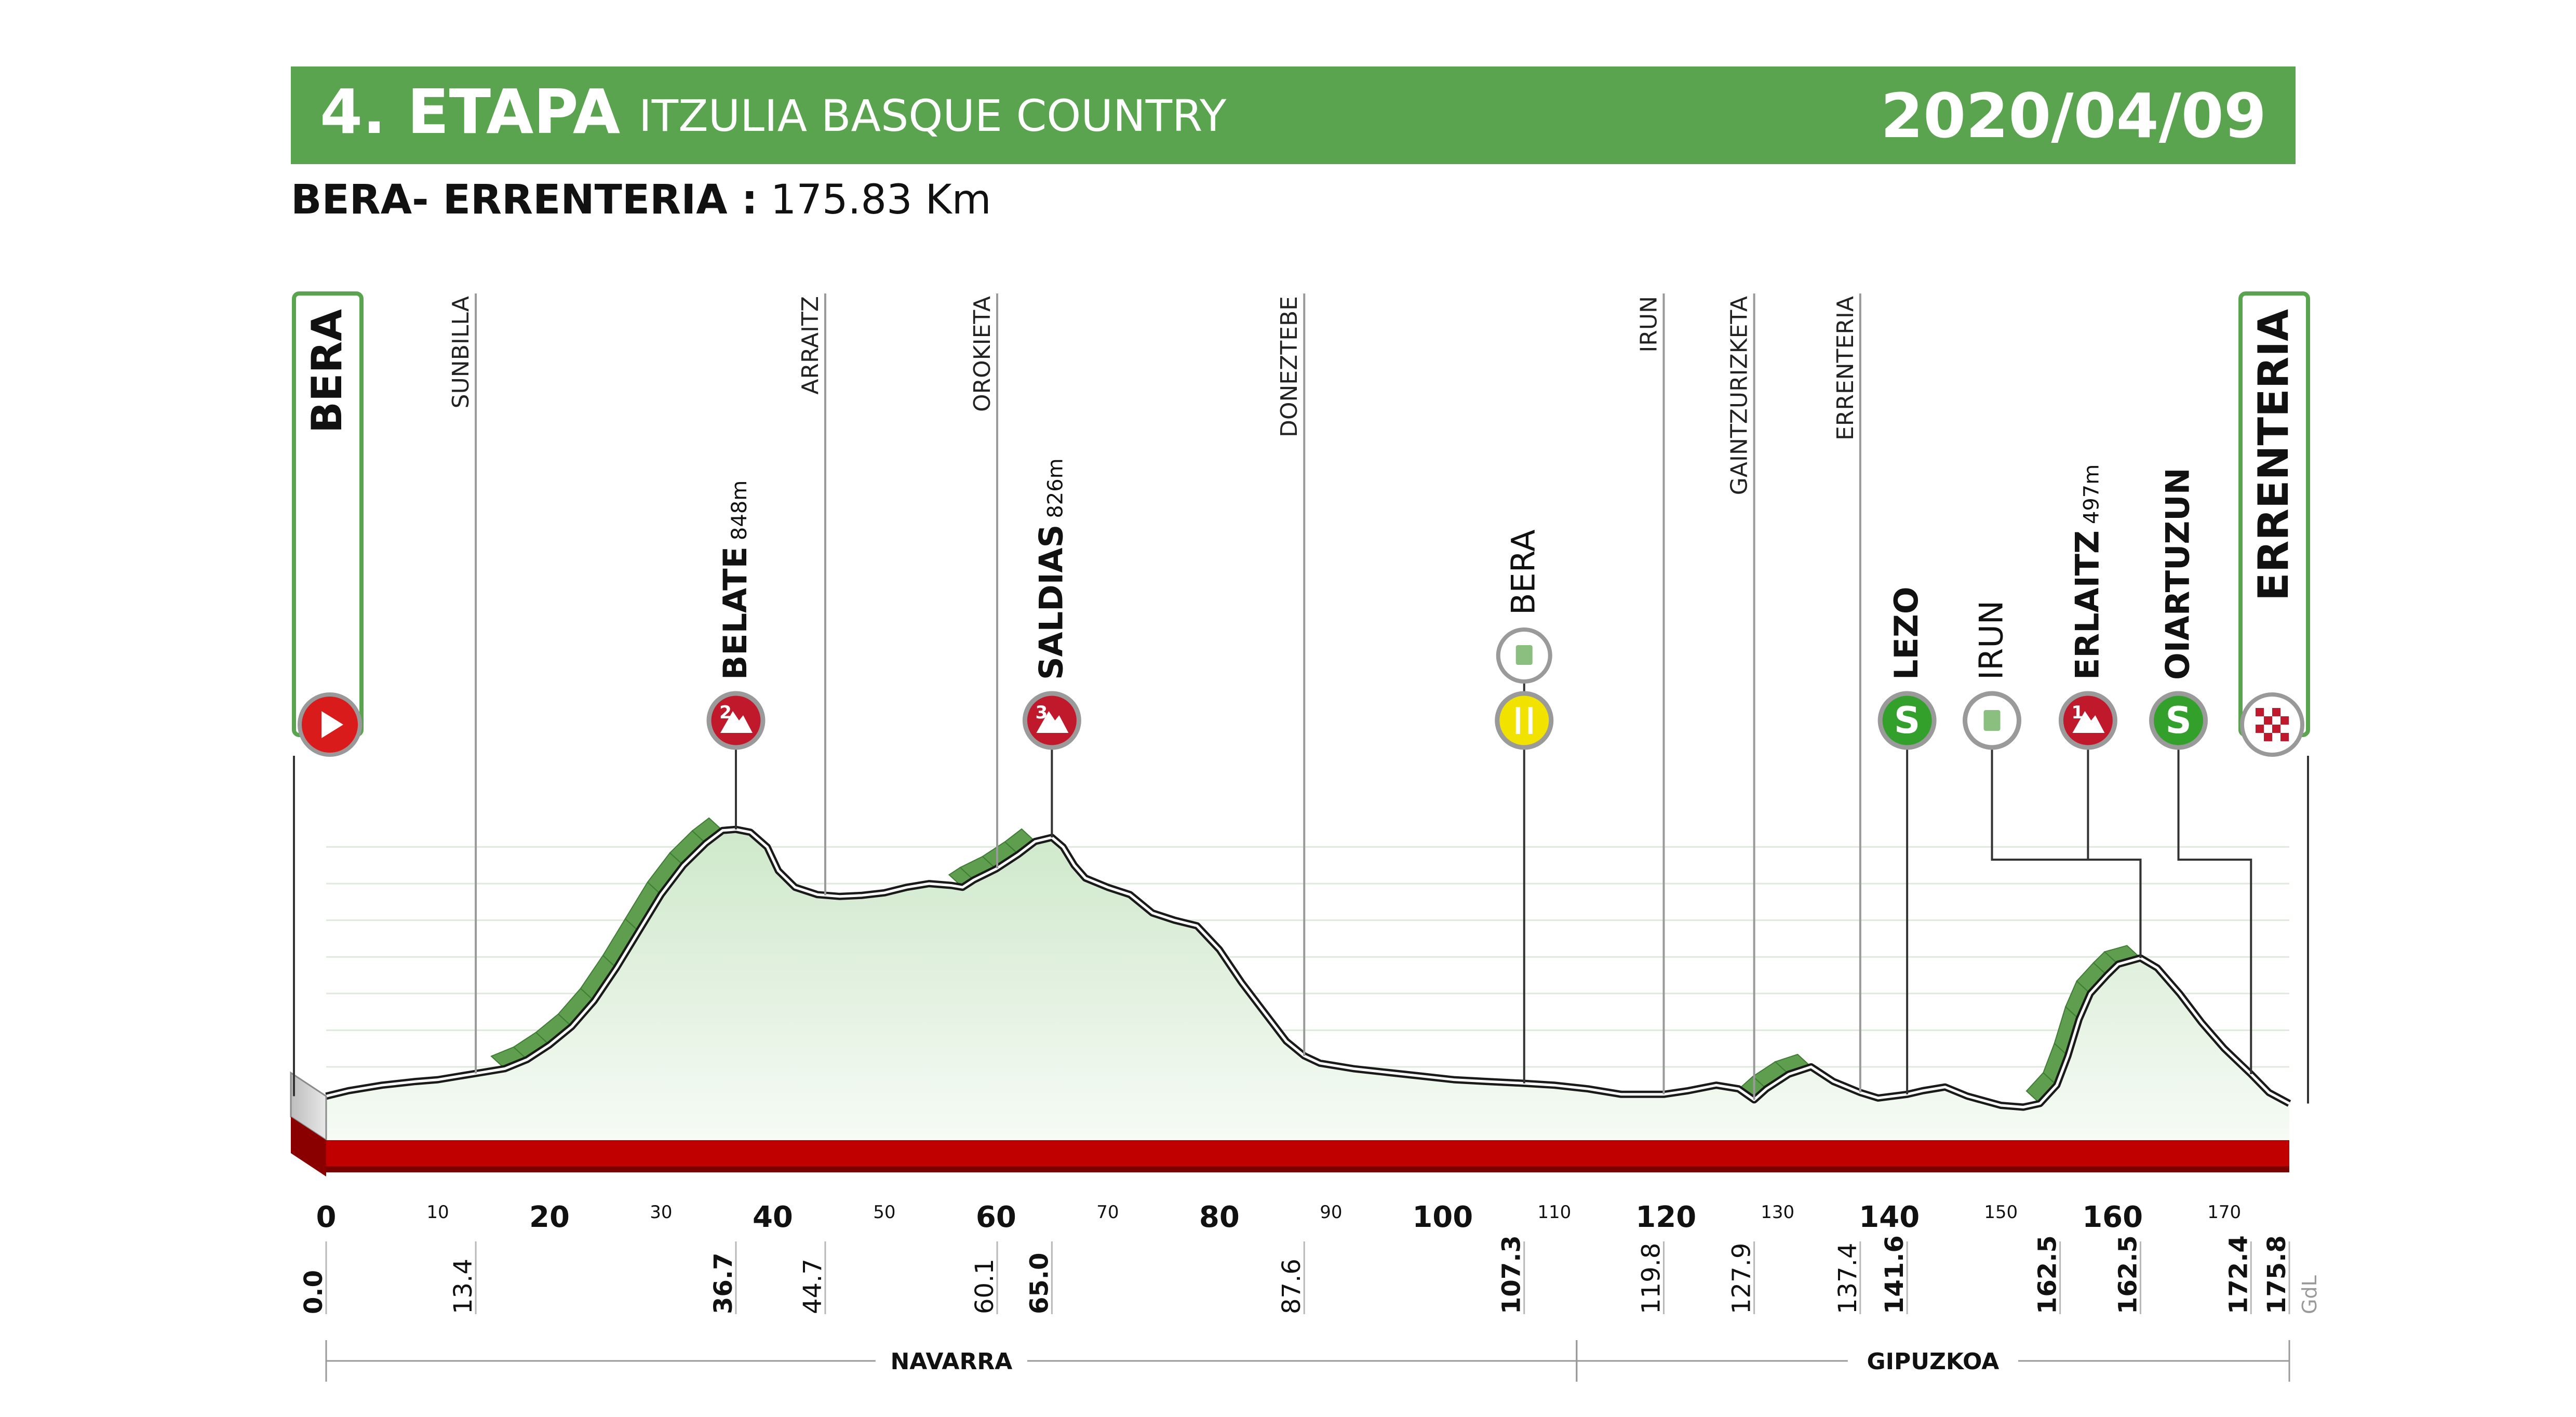 Image resolution: width=2576 pixels, height=1417 pixels. What do you see at coordinates (1778, 1212) in the screenshot?
I see `x-tick-label: 130` at bounding box center [1778, 1212].